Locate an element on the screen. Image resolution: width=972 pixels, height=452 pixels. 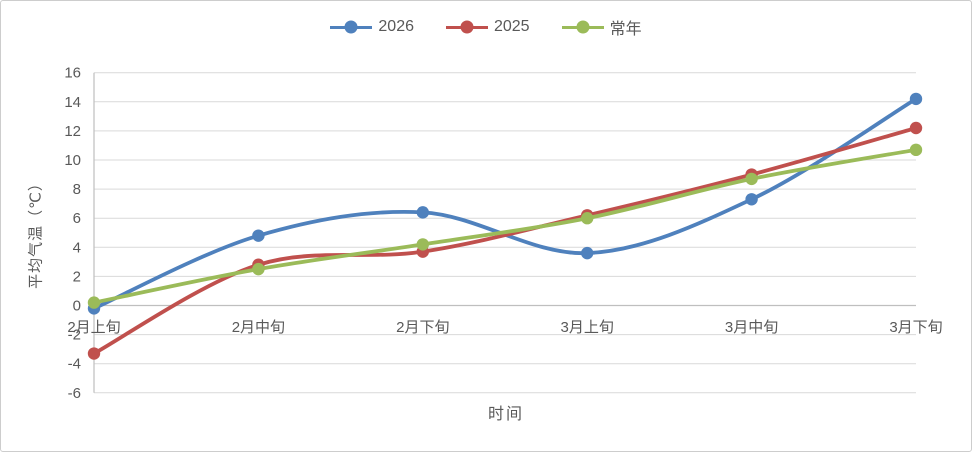
data-point-2026-3月下旬 is located at coordinates (916, 99).